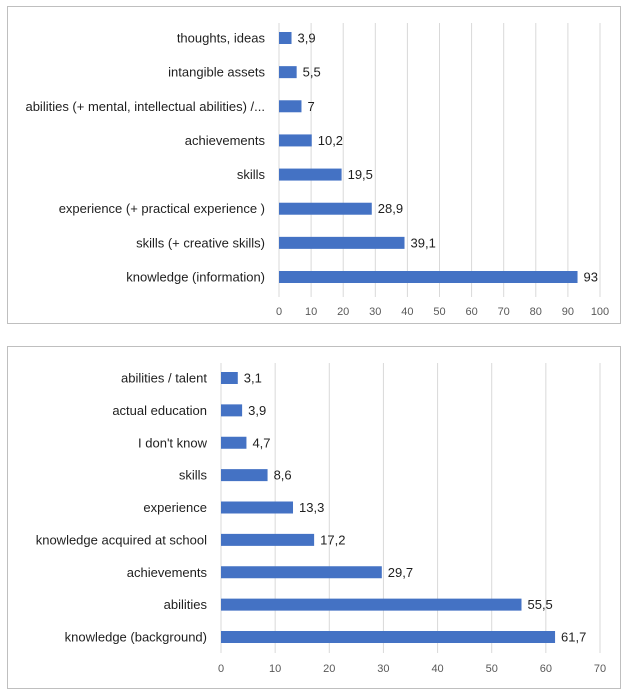 The image size is (630, 694). What do you see at coordinates (504, 312) in the screenshot?
I see `top-chart-x-tick-label: 70` at bounding box center [504, 312].